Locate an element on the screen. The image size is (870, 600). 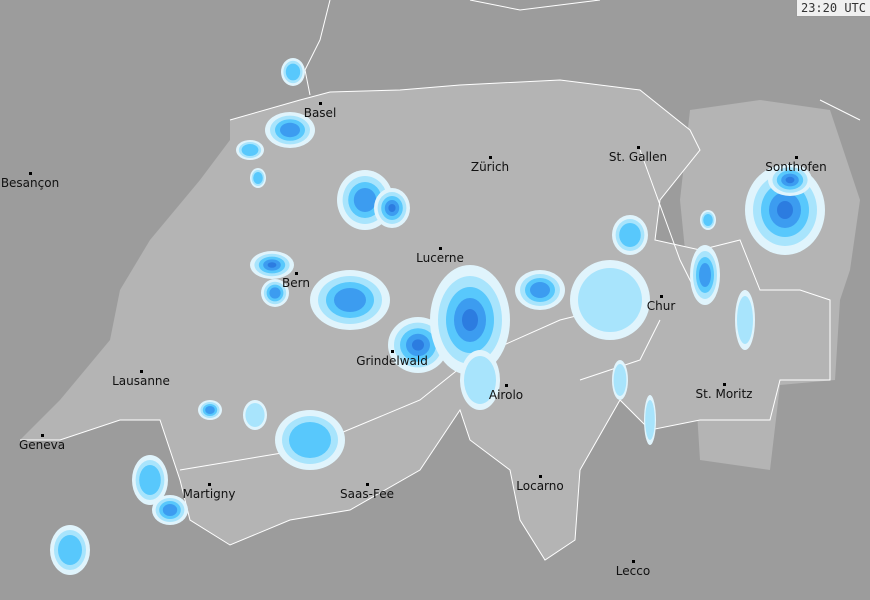
city-label: Lucerne is located at coordinates (440, 258).